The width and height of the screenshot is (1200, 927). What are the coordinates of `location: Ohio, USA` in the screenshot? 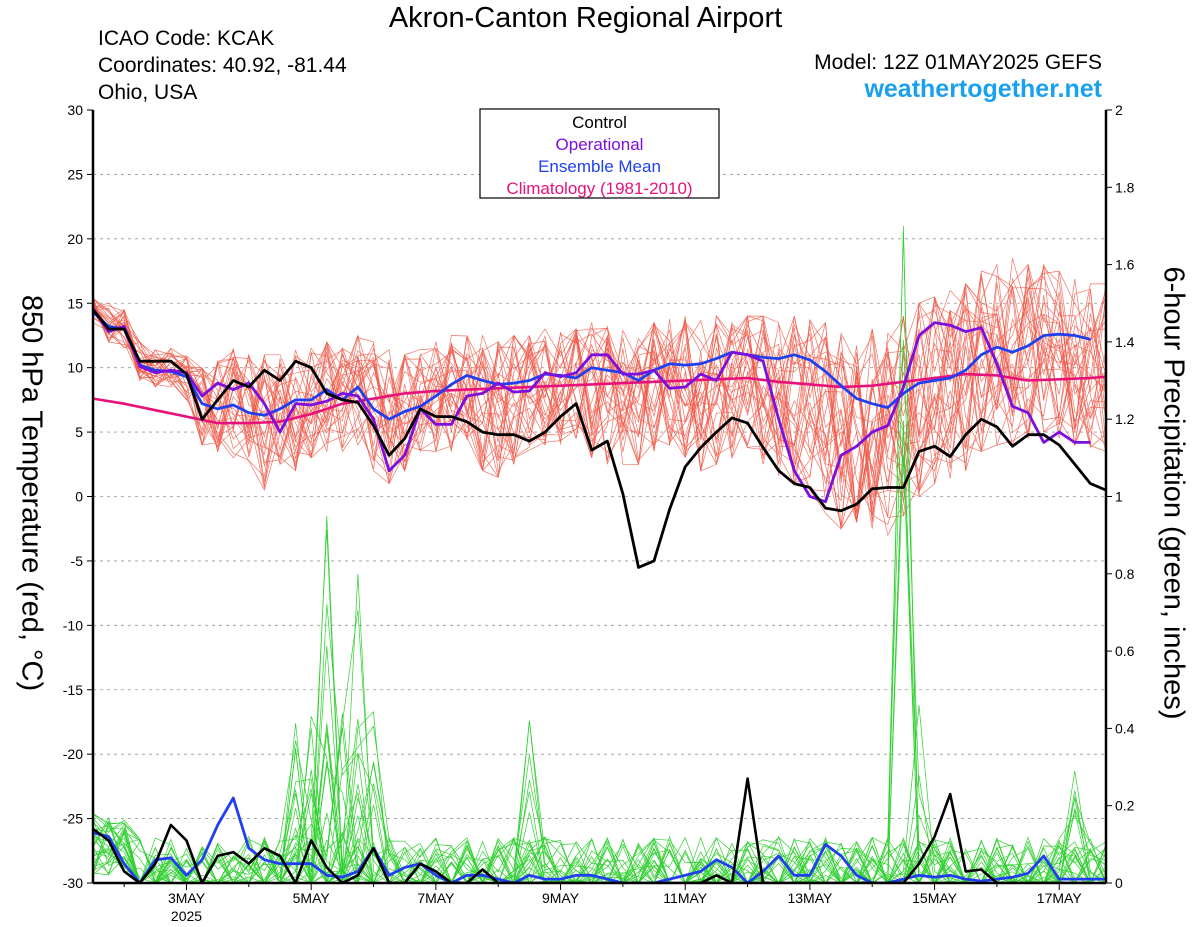 It's located at (148, 92).